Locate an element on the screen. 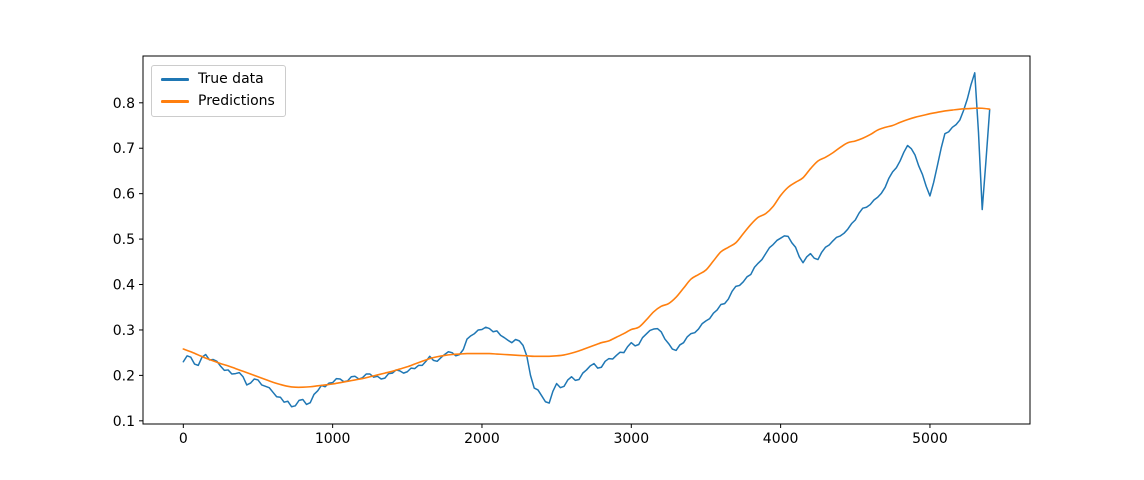 Image resolution: width=1144 pixels, height=480 pixels. y-tick-label: 0.3 is located at coordinates (124, 331).